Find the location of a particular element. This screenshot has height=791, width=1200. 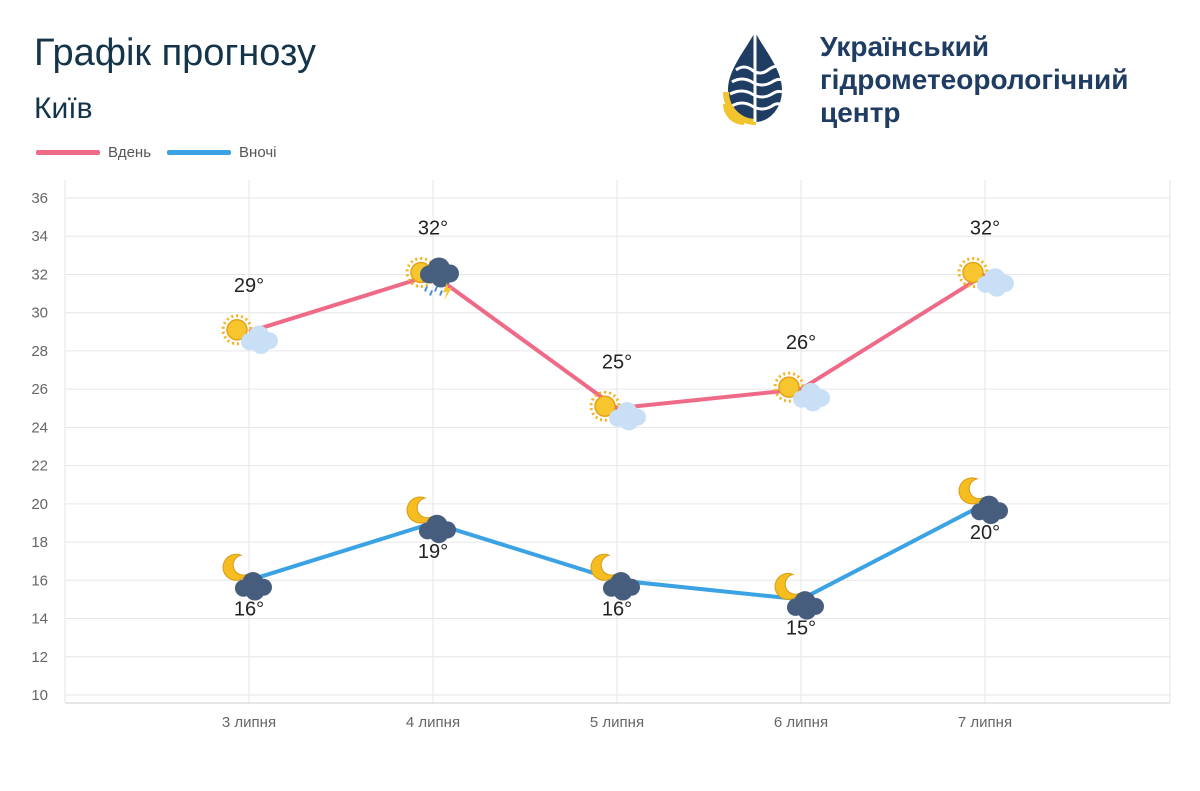

legend-label-night: Вночі is located at coordinates (258, 152).